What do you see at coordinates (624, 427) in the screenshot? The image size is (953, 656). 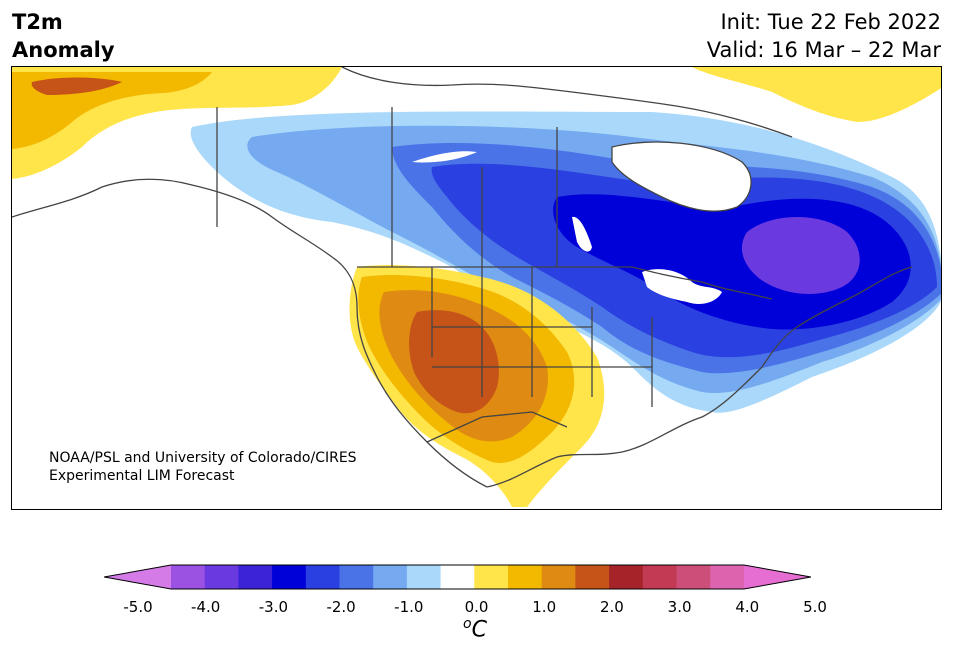 I see `gulf-coastline` at bounding box center [624, 427].